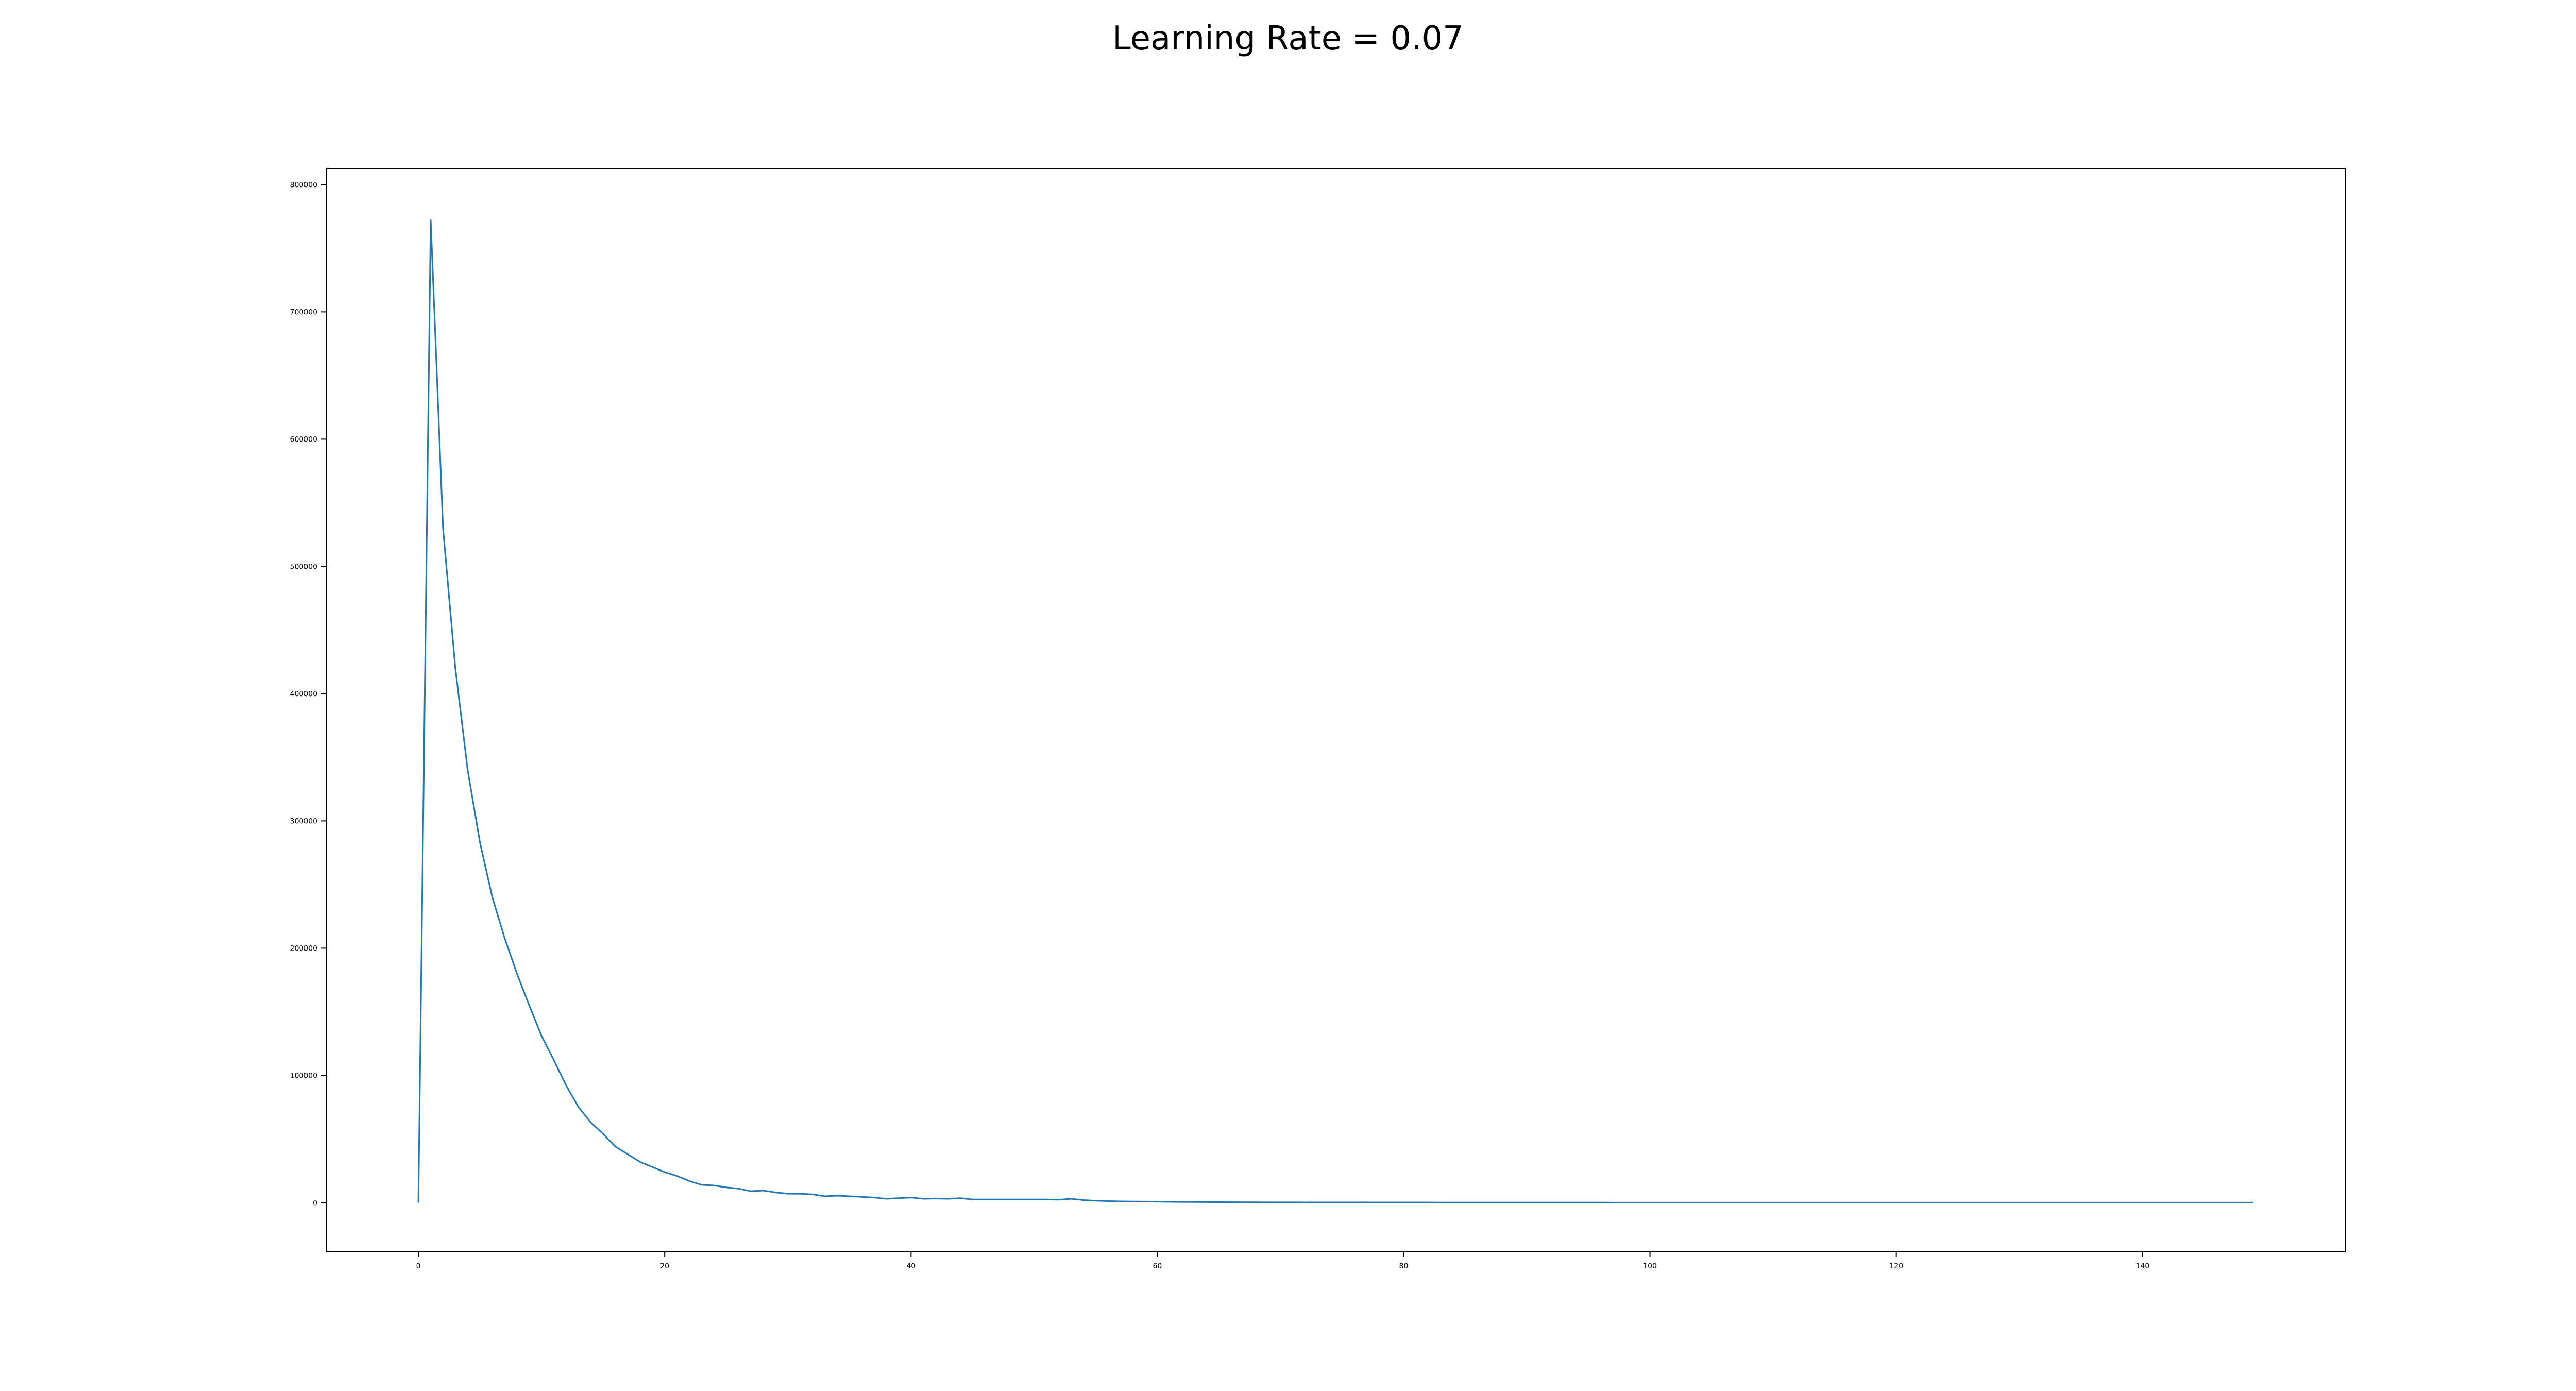 This screenshot has width=2576, height=1391. Describe the element at coordinates (911, 1266) in the screenshot. I see `x-tick-label: 40` at that location.